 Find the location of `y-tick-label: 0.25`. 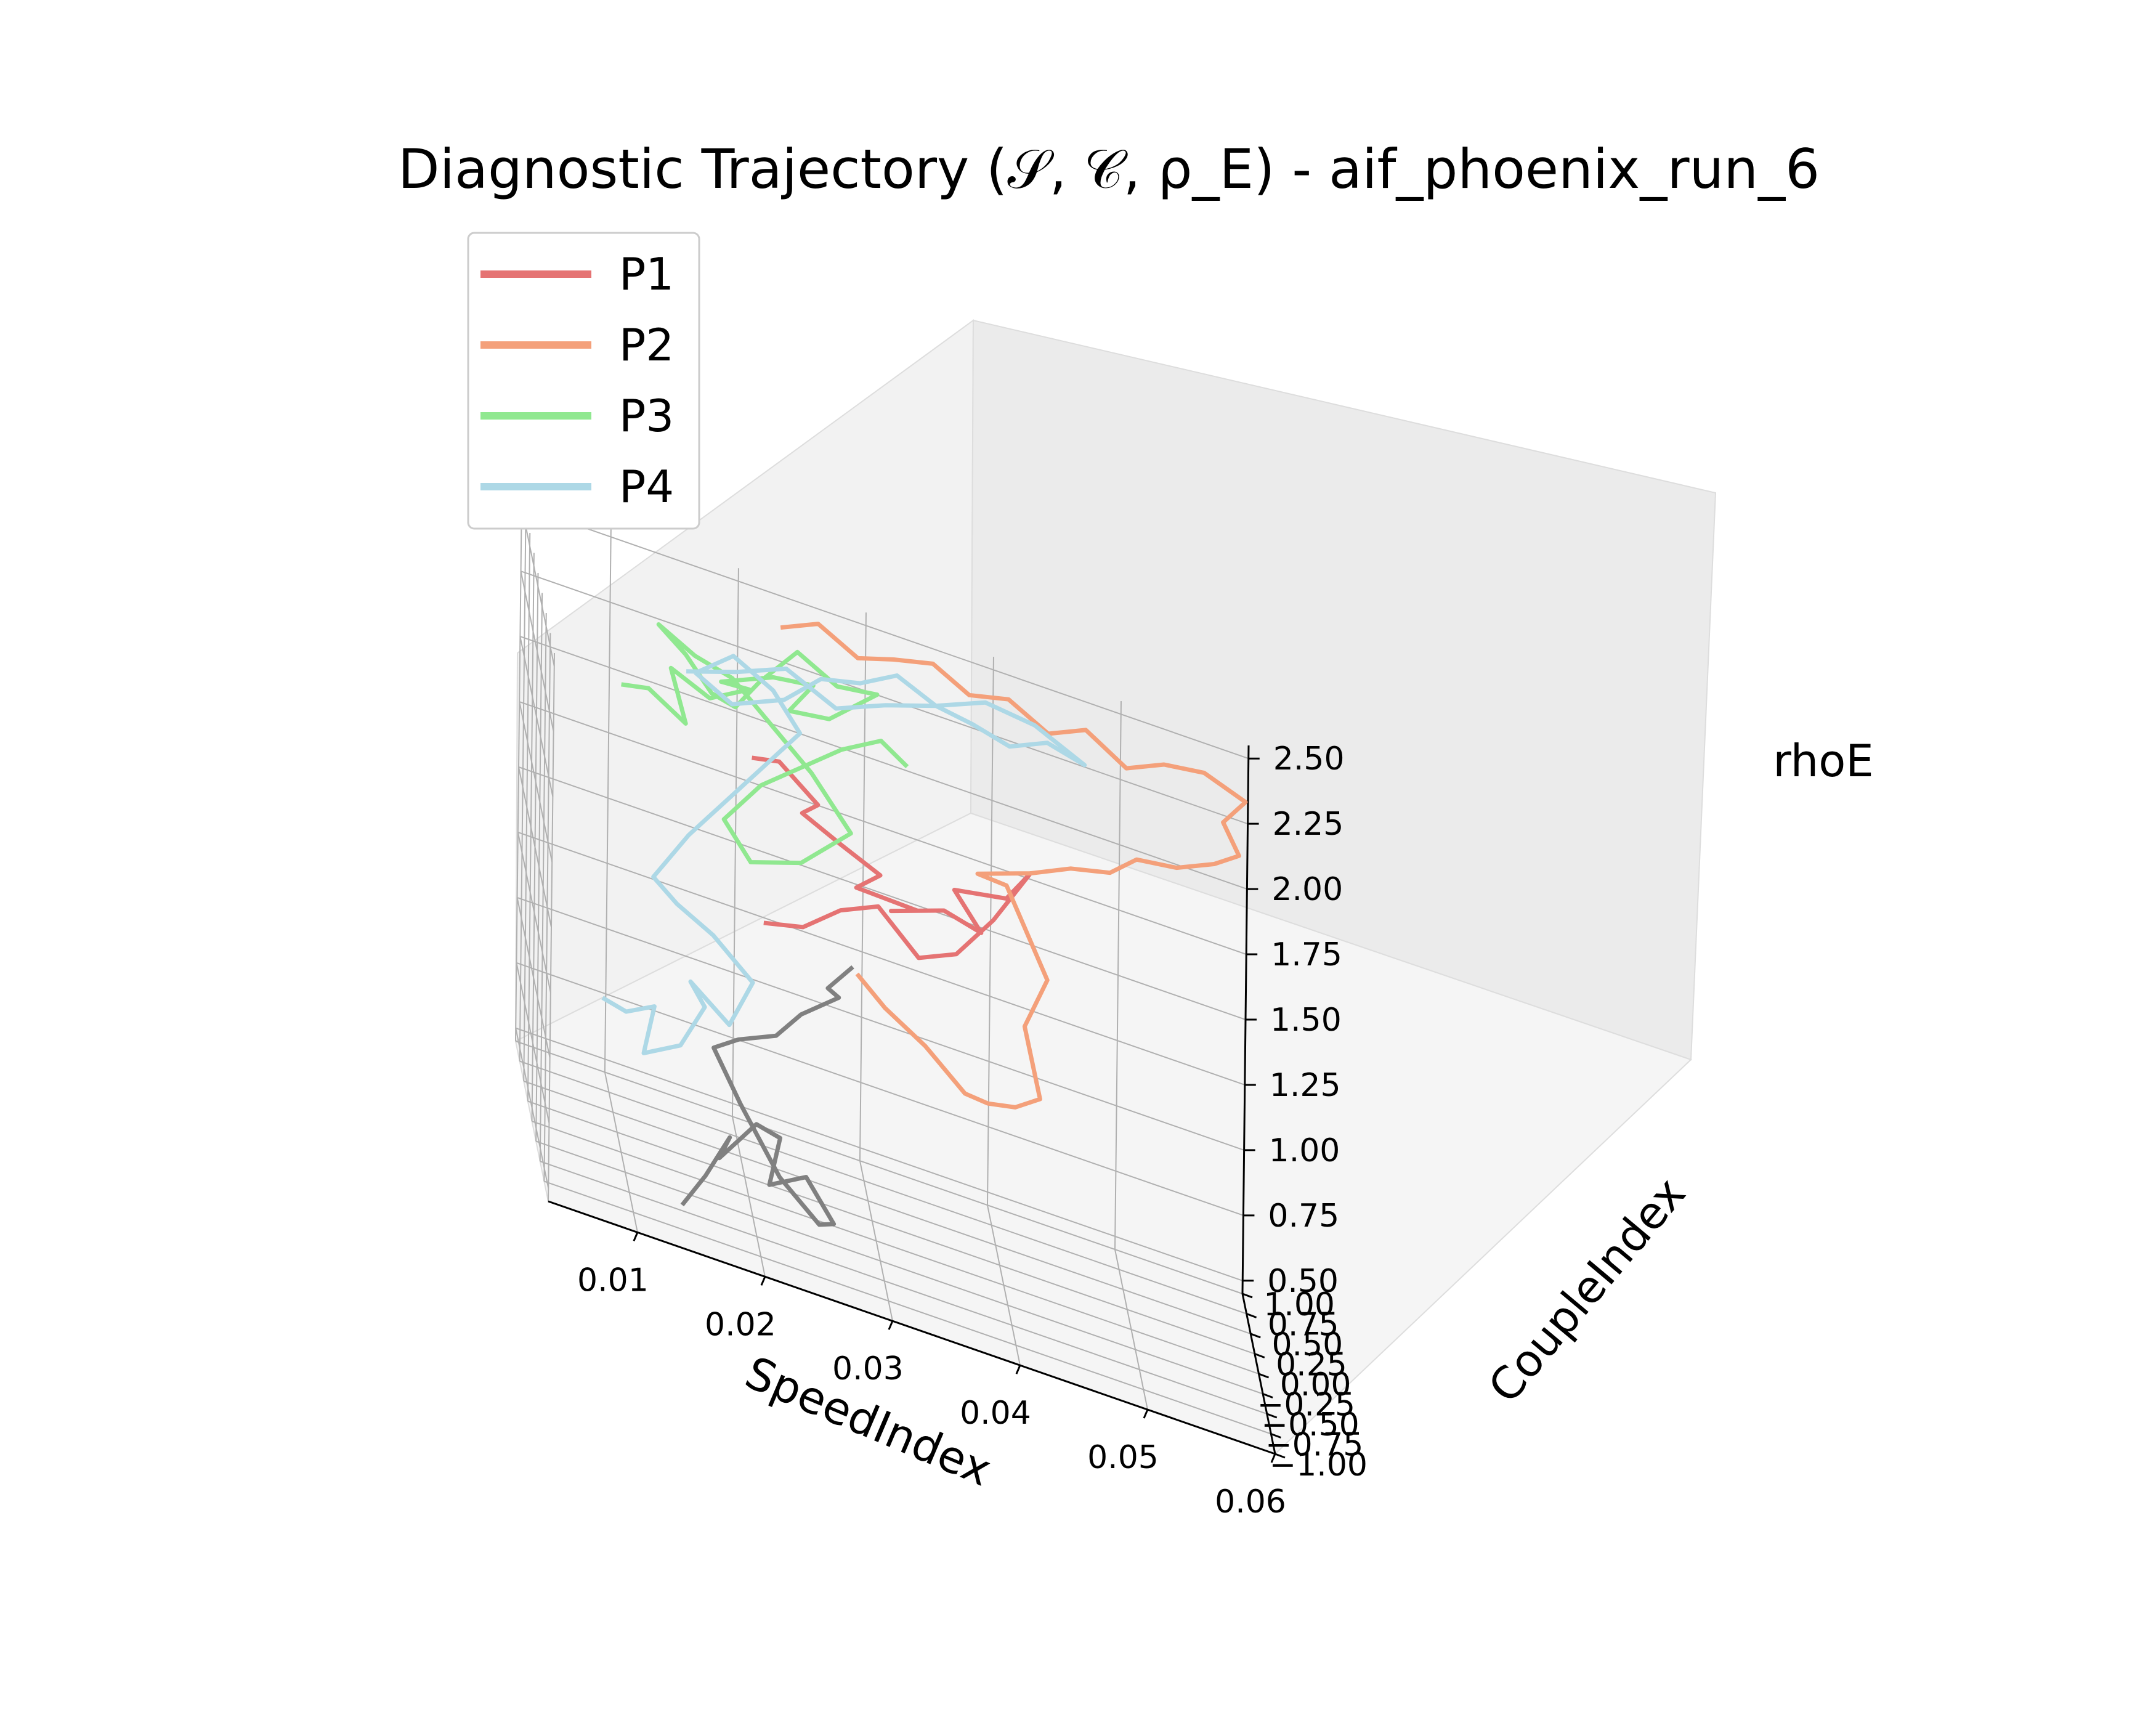

y-tick-label: 0.25 is located at coordinates (1311, 1365).